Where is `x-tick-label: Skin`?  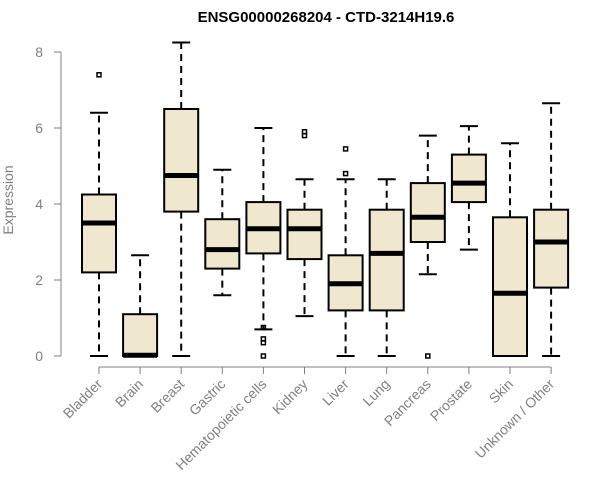
x-tick-label: Skin is located at coordinates (501, 391).